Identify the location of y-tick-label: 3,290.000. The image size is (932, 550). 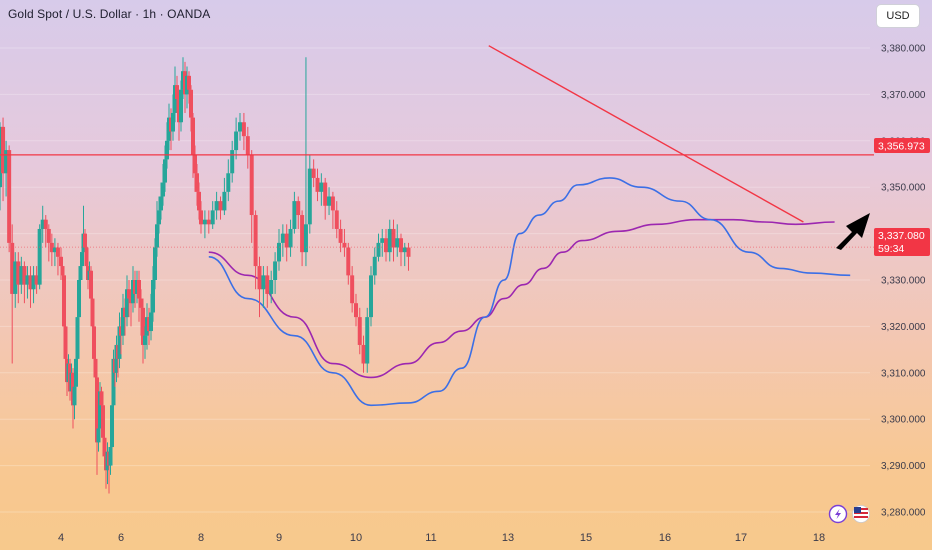
(903, 466).